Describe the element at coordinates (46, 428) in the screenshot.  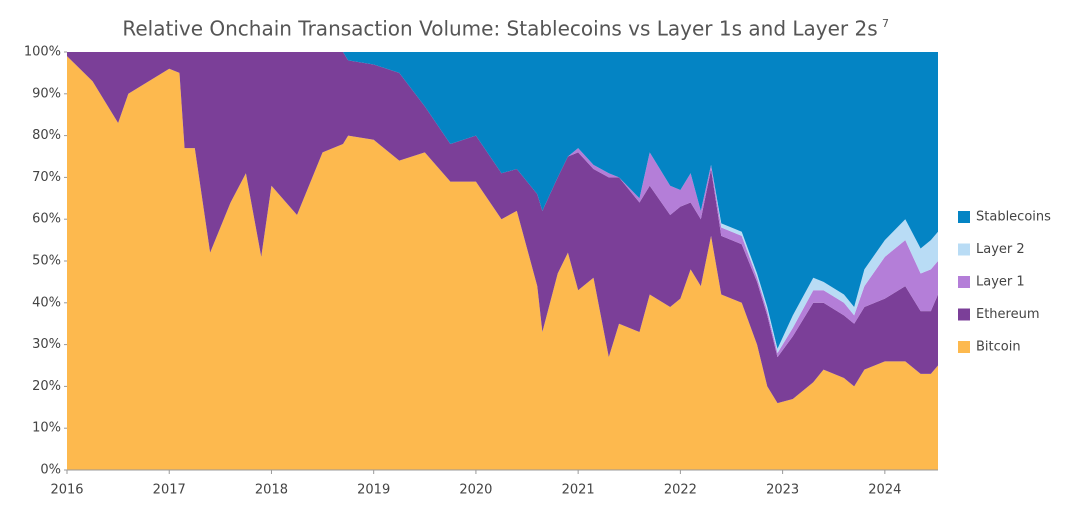
I see `y-tick-label: 10%` at that location.